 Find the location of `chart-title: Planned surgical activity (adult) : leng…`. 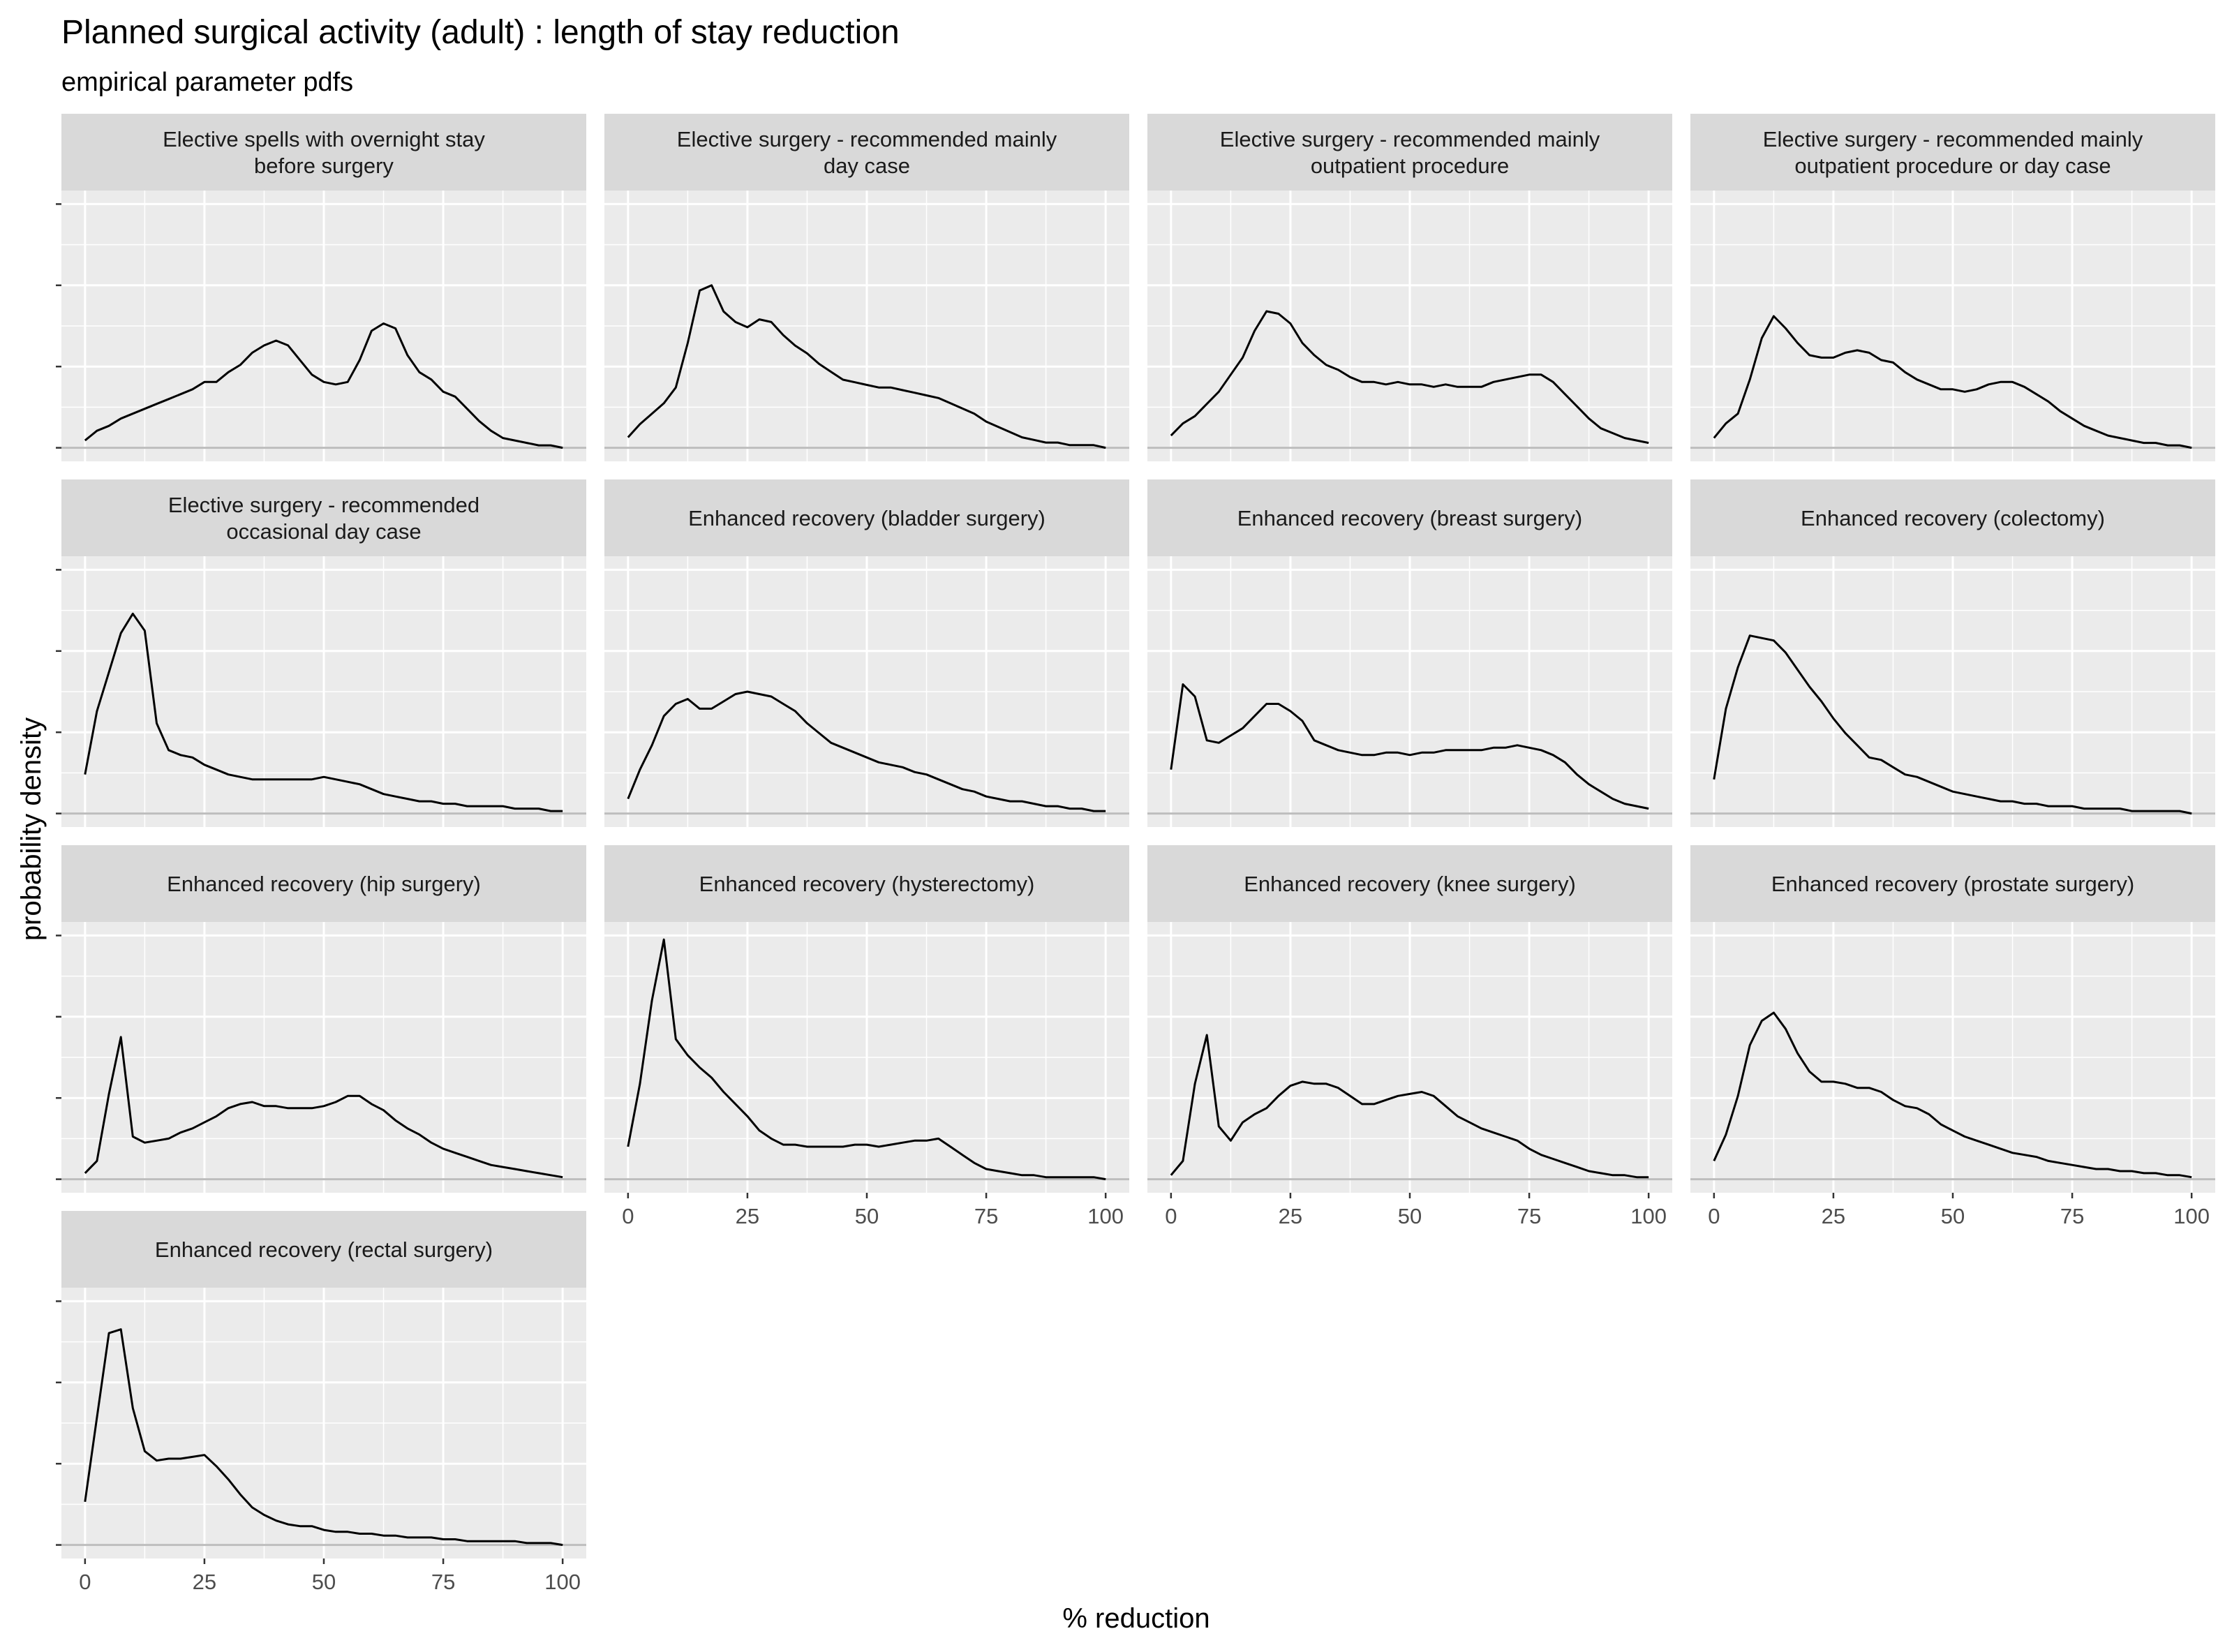

chart-title: Planned surgical activity (adult) : leng… is located at coordinates (480, 32).